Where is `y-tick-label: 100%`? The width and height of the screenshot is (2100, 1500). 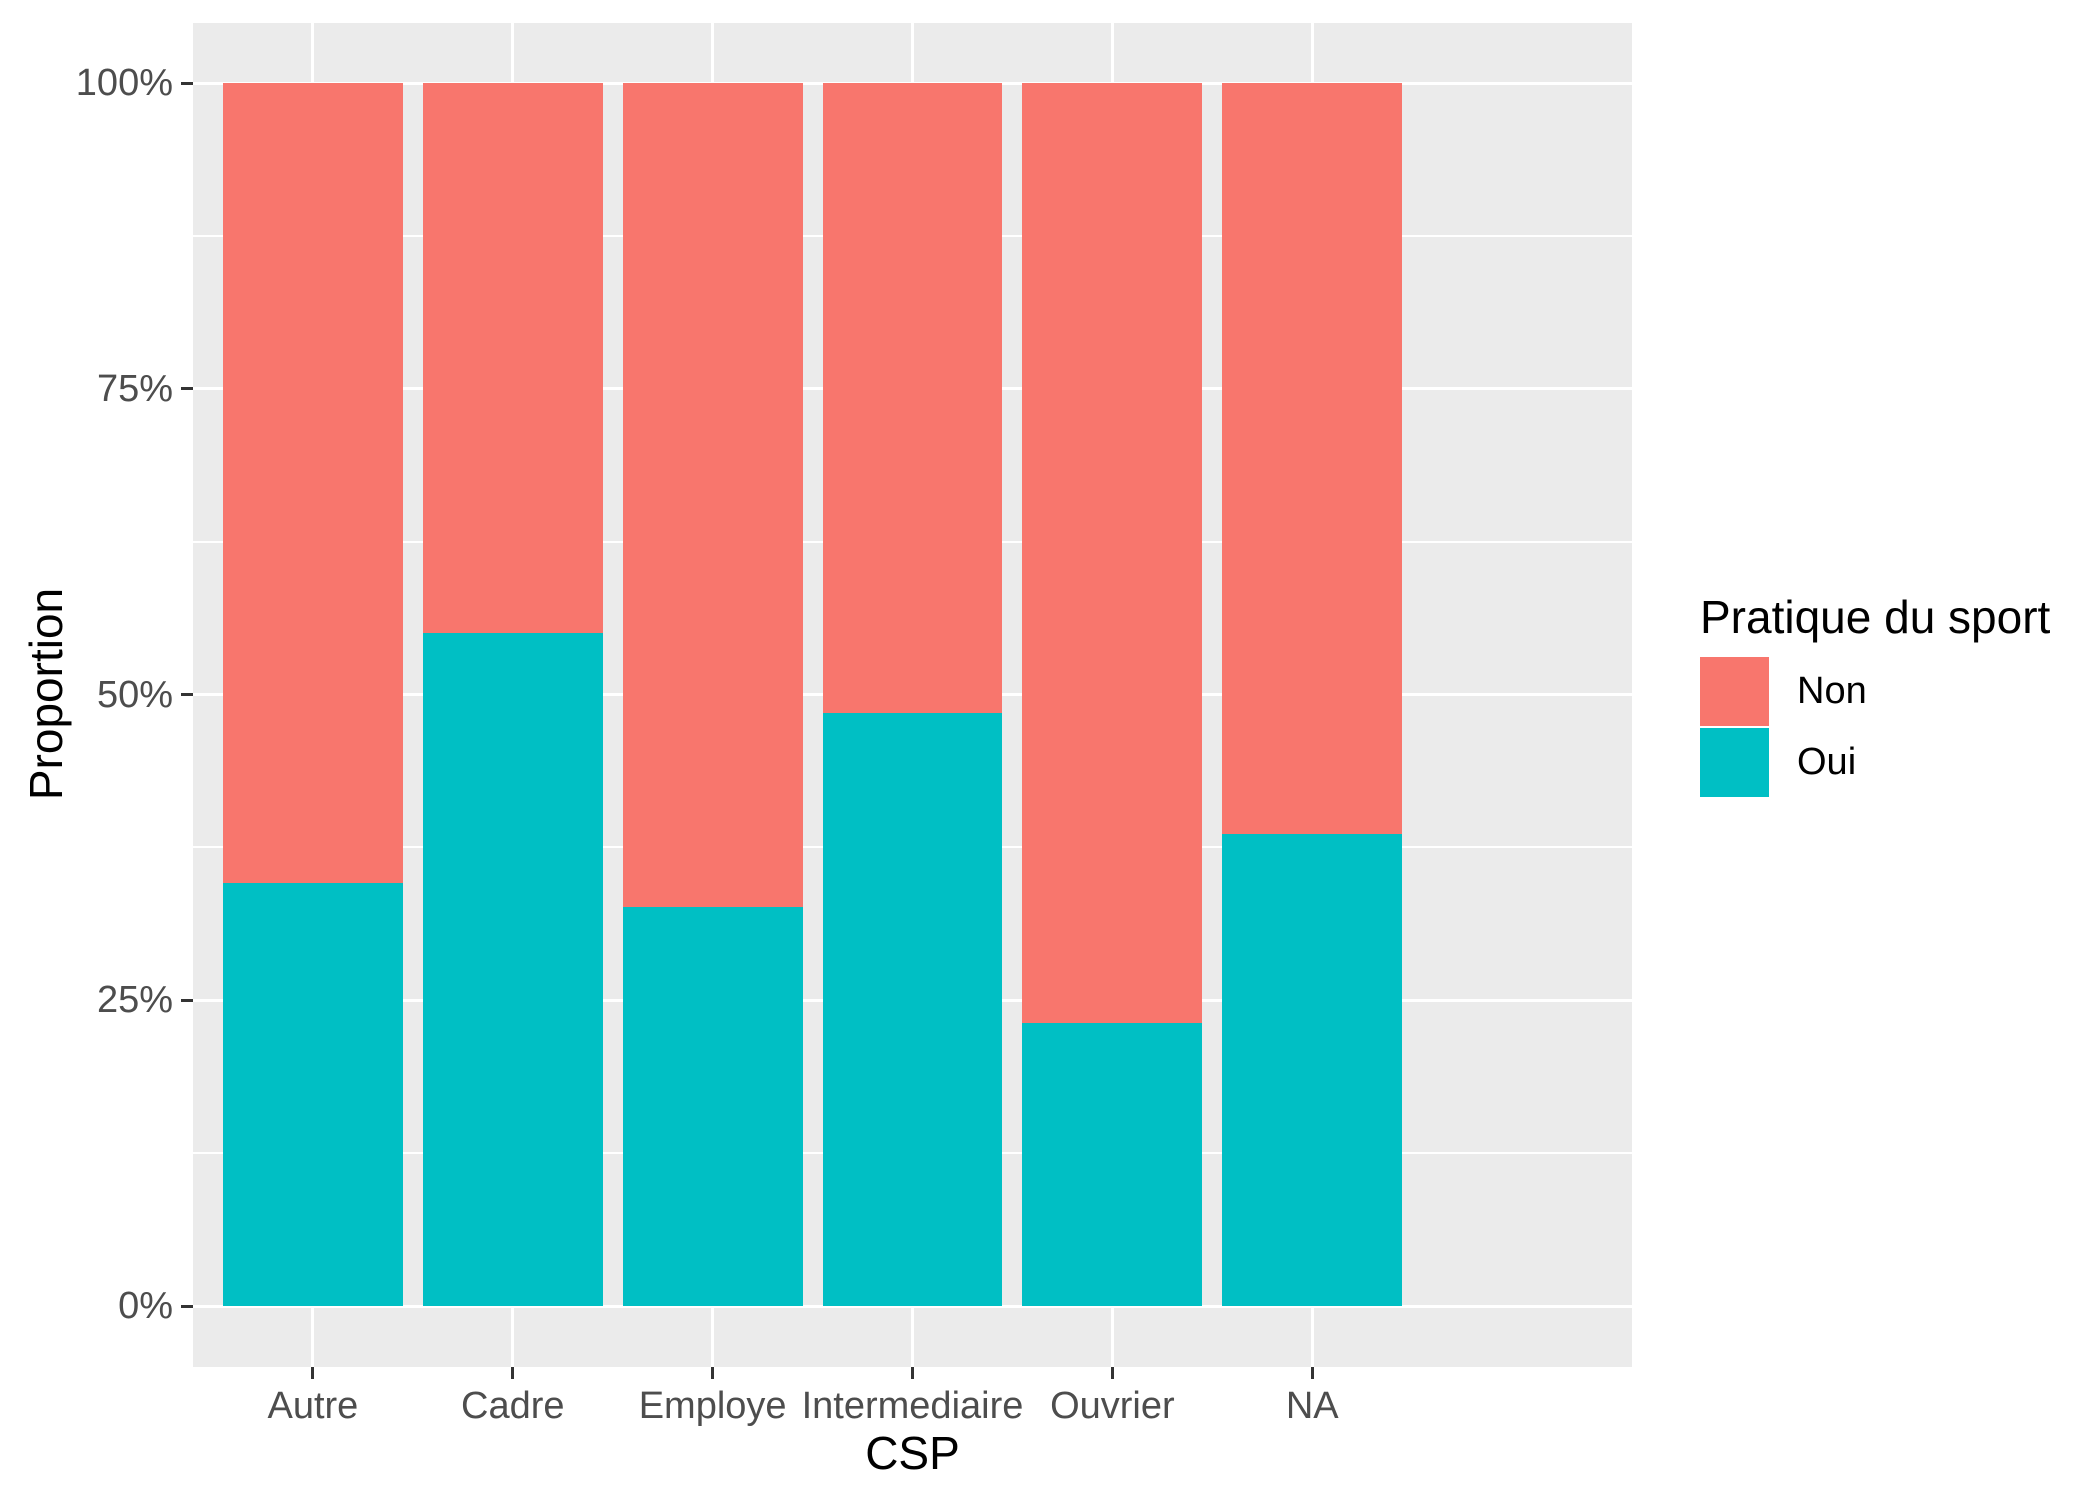
y-tick-label: 100% is located at coordinates (124, 83).